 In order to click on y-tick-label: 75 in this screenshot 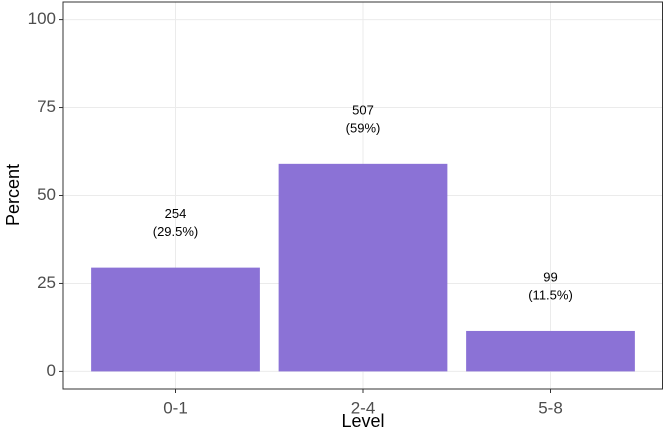, I will do `click(46, 106)`.